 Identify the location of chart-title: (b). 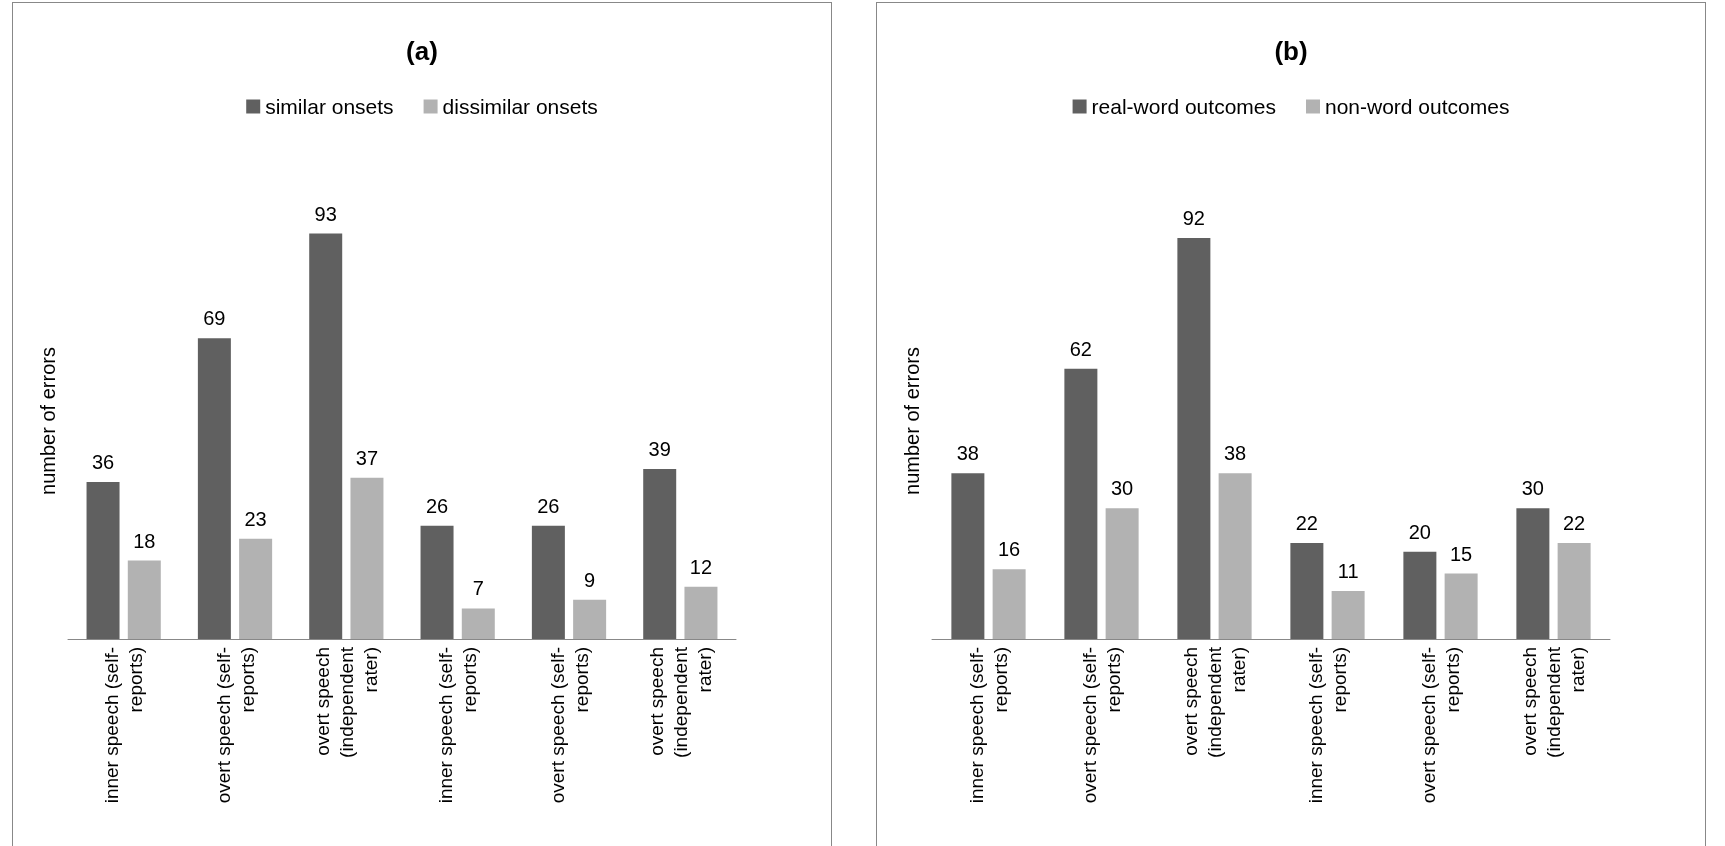
(1291, 51).